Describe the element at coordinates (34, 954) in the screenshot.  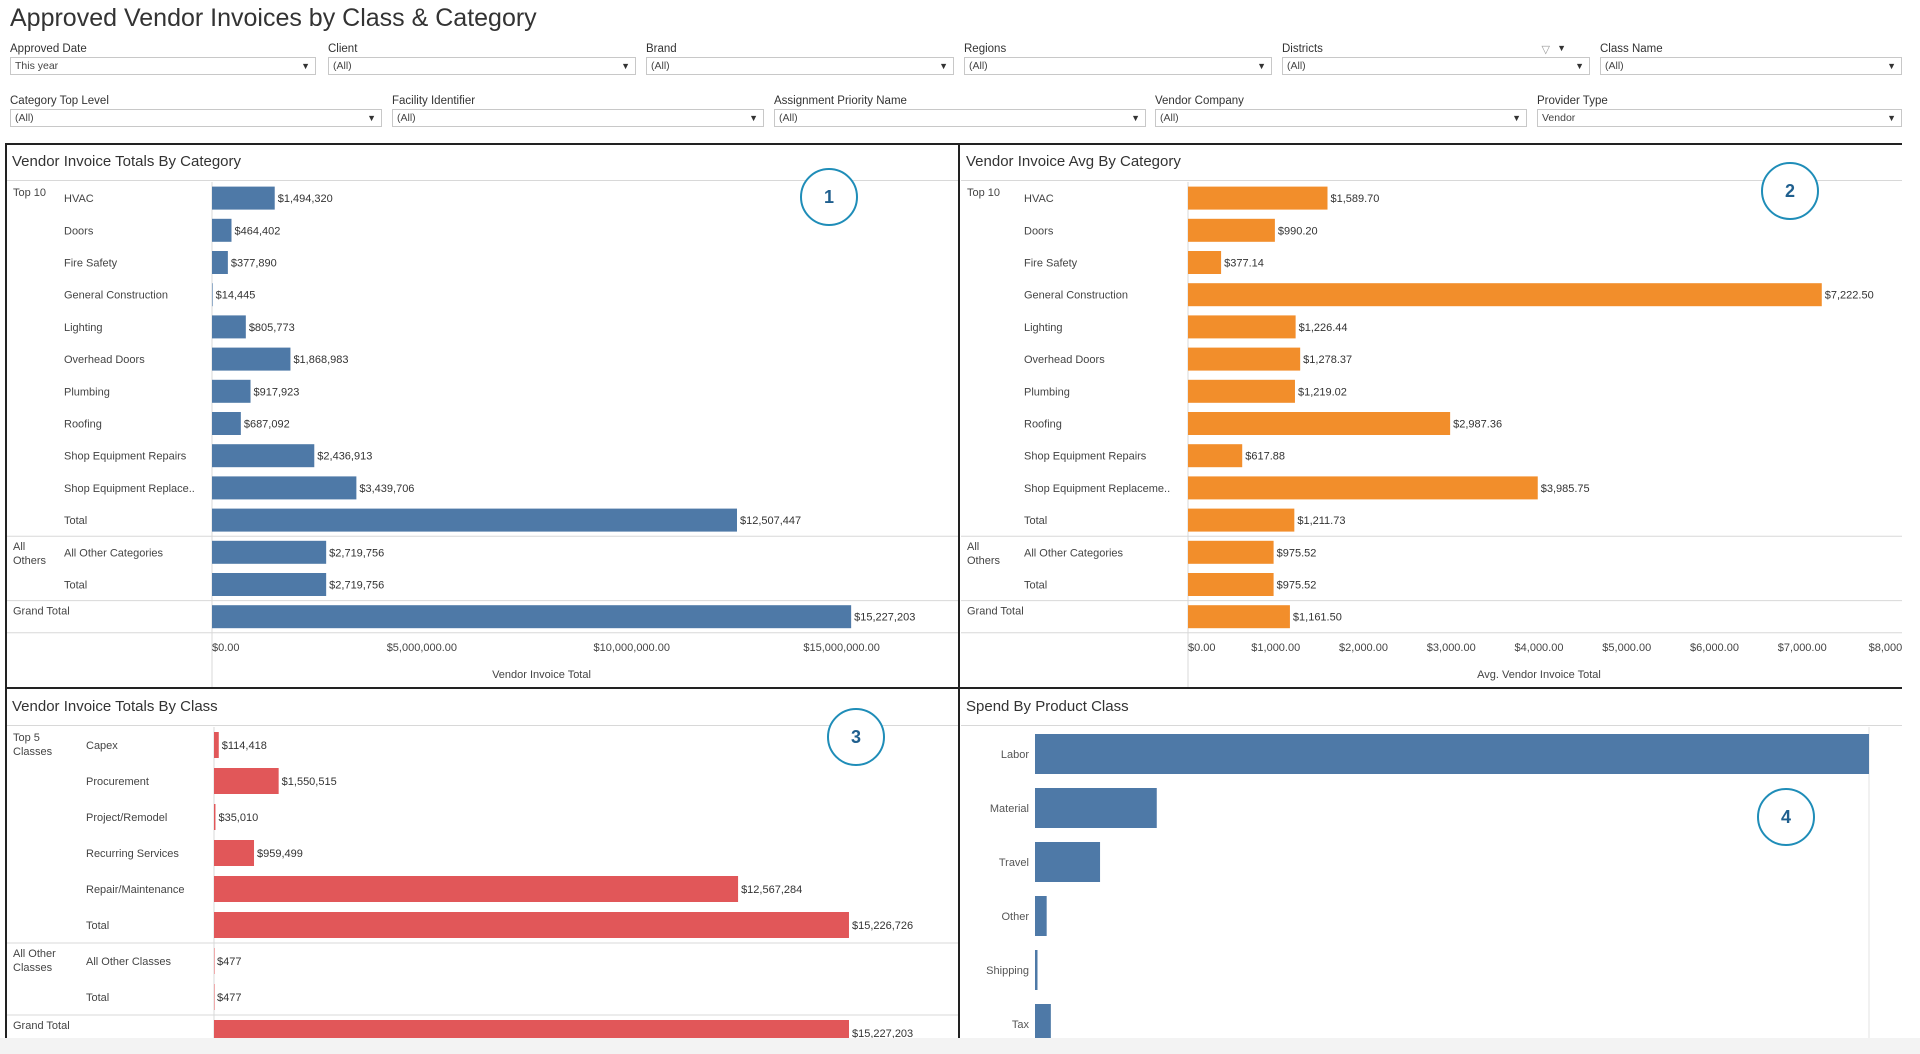
I see `group-label: All Other` at that location.